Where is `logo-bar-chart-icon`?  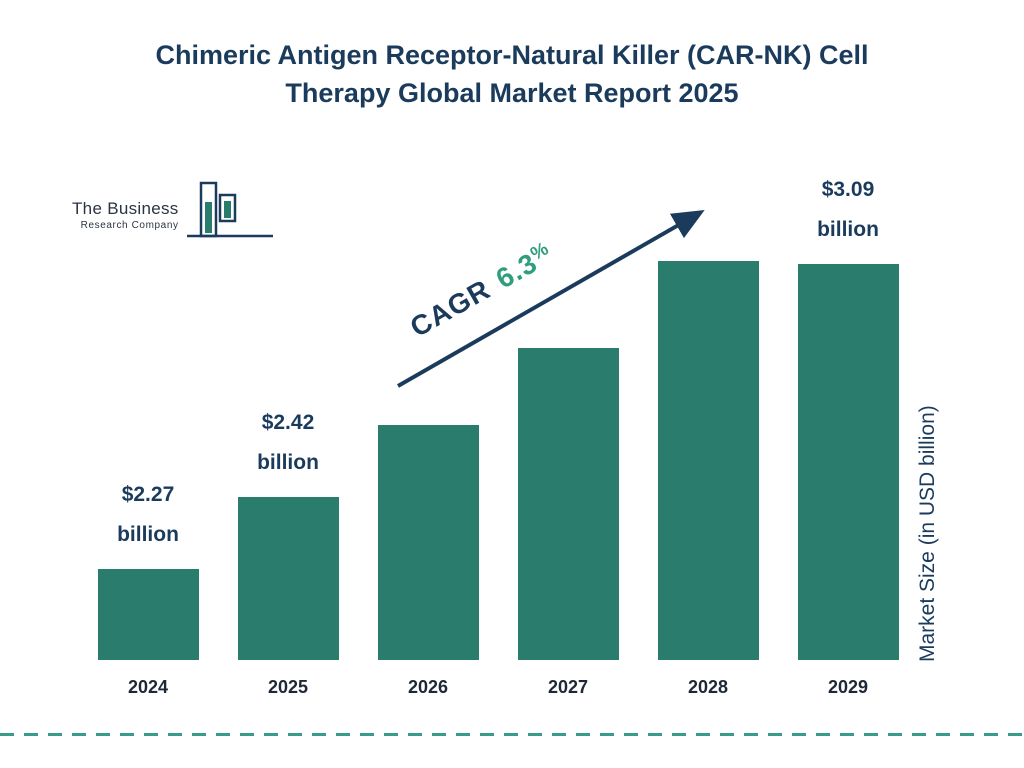
logo-bar-chart-icon is located at coordinates (230, 212).